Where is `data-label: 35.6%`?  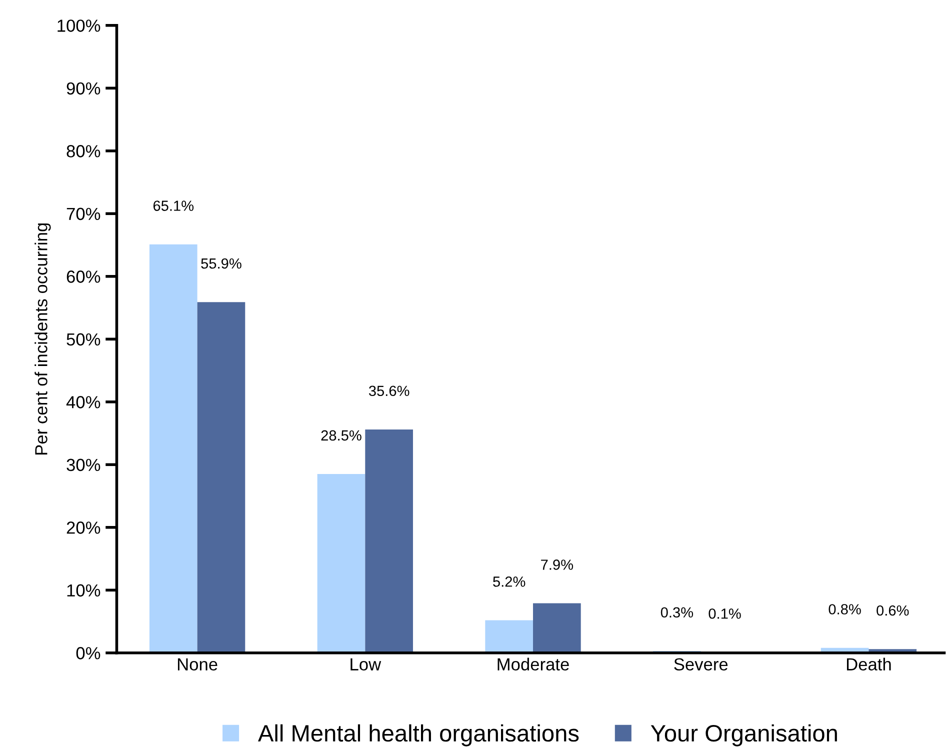 data-label: 35.6% is located at coordinates (389, 391).